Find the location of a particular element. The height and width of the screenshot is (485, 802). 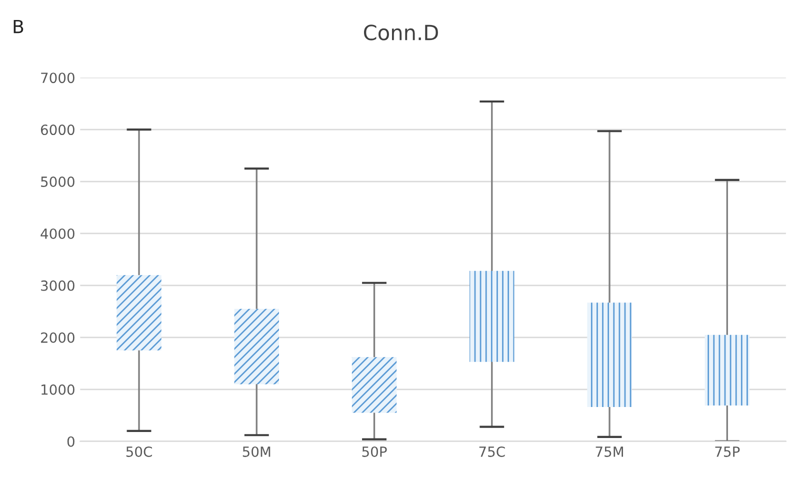

x-tick-label: 50P is located at coordinates (374, 451).